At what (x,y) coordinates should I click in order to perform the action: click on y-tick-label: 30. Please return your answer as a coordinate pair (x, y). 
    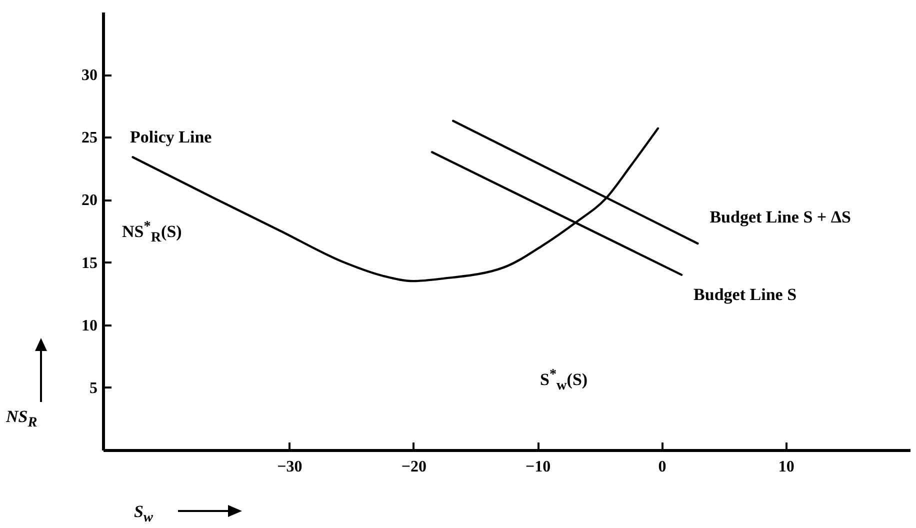
    Looking at the image, I should click on (90, 75).